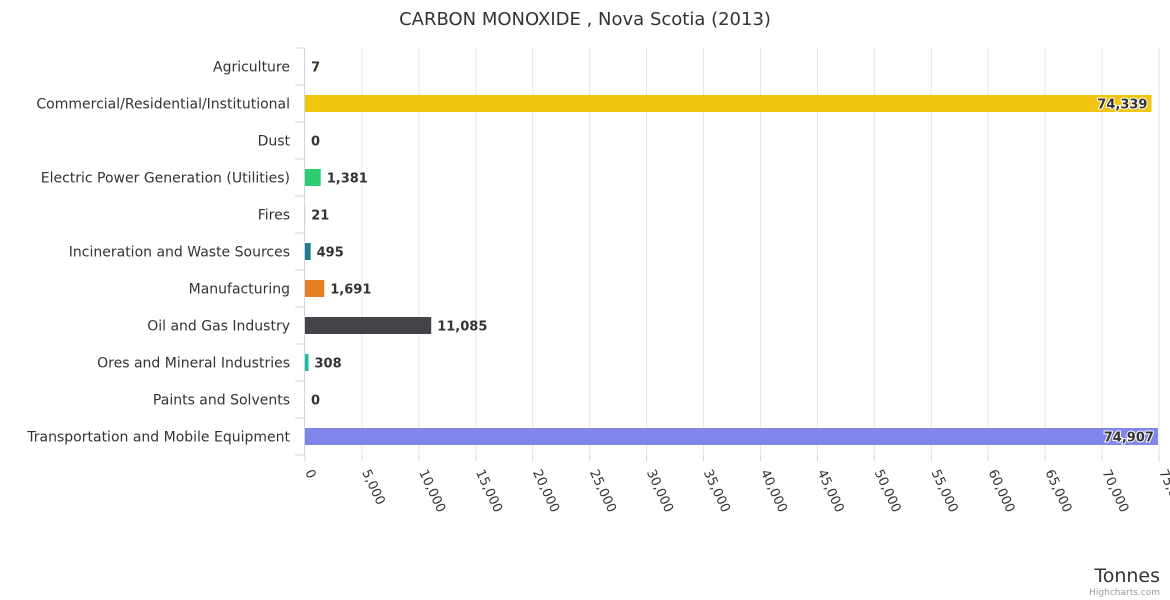  I want to click on category-label: Commercial/Residential/Institutional, so click(163, 105).